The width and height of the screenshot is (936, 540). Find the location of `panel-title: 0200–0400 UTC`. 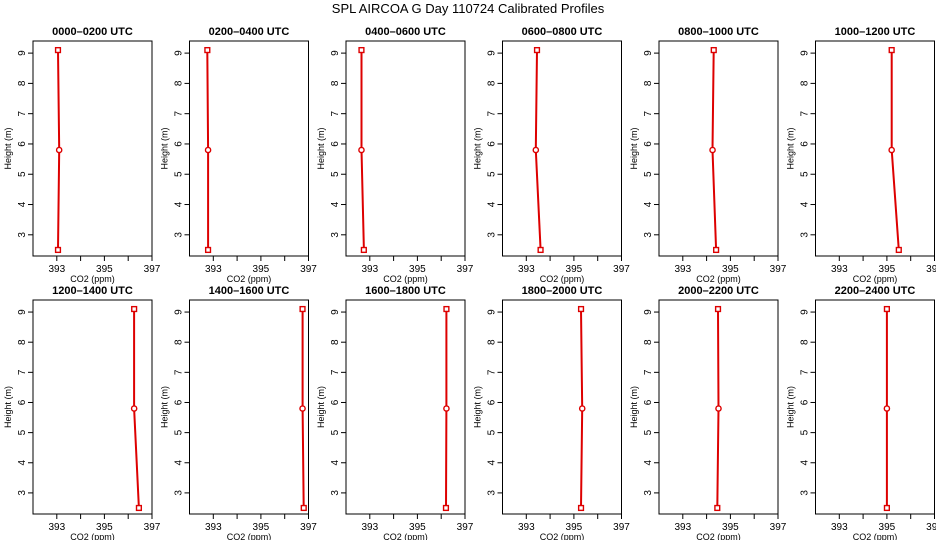

panel-title: 0200–0400 UTC is located at coordinates (249, 32).